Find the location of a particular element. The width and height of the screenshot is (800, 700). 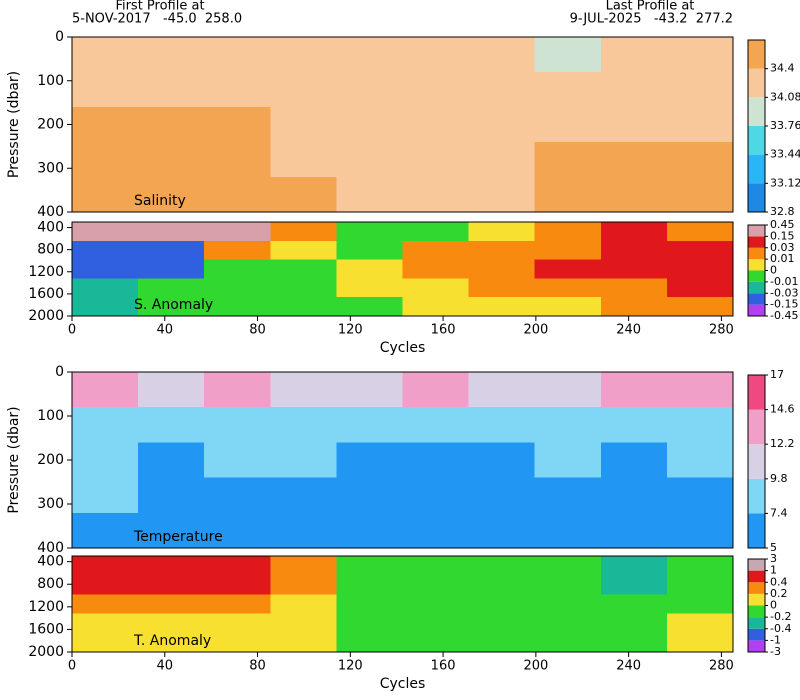

x-tick-label: 280 is located at coordinates (721, 330).